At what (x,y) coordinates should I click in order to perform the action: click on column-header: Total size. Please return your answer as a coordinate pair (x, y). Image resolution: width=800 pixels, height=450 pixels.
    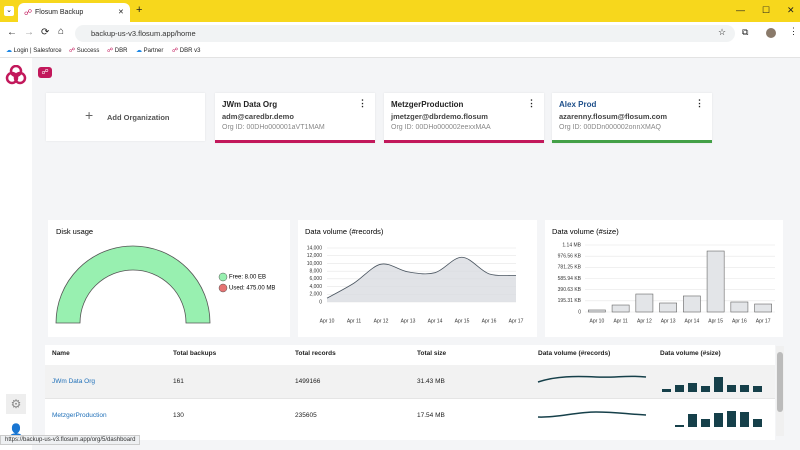
    Looking at the image, I should click on (432, 353).